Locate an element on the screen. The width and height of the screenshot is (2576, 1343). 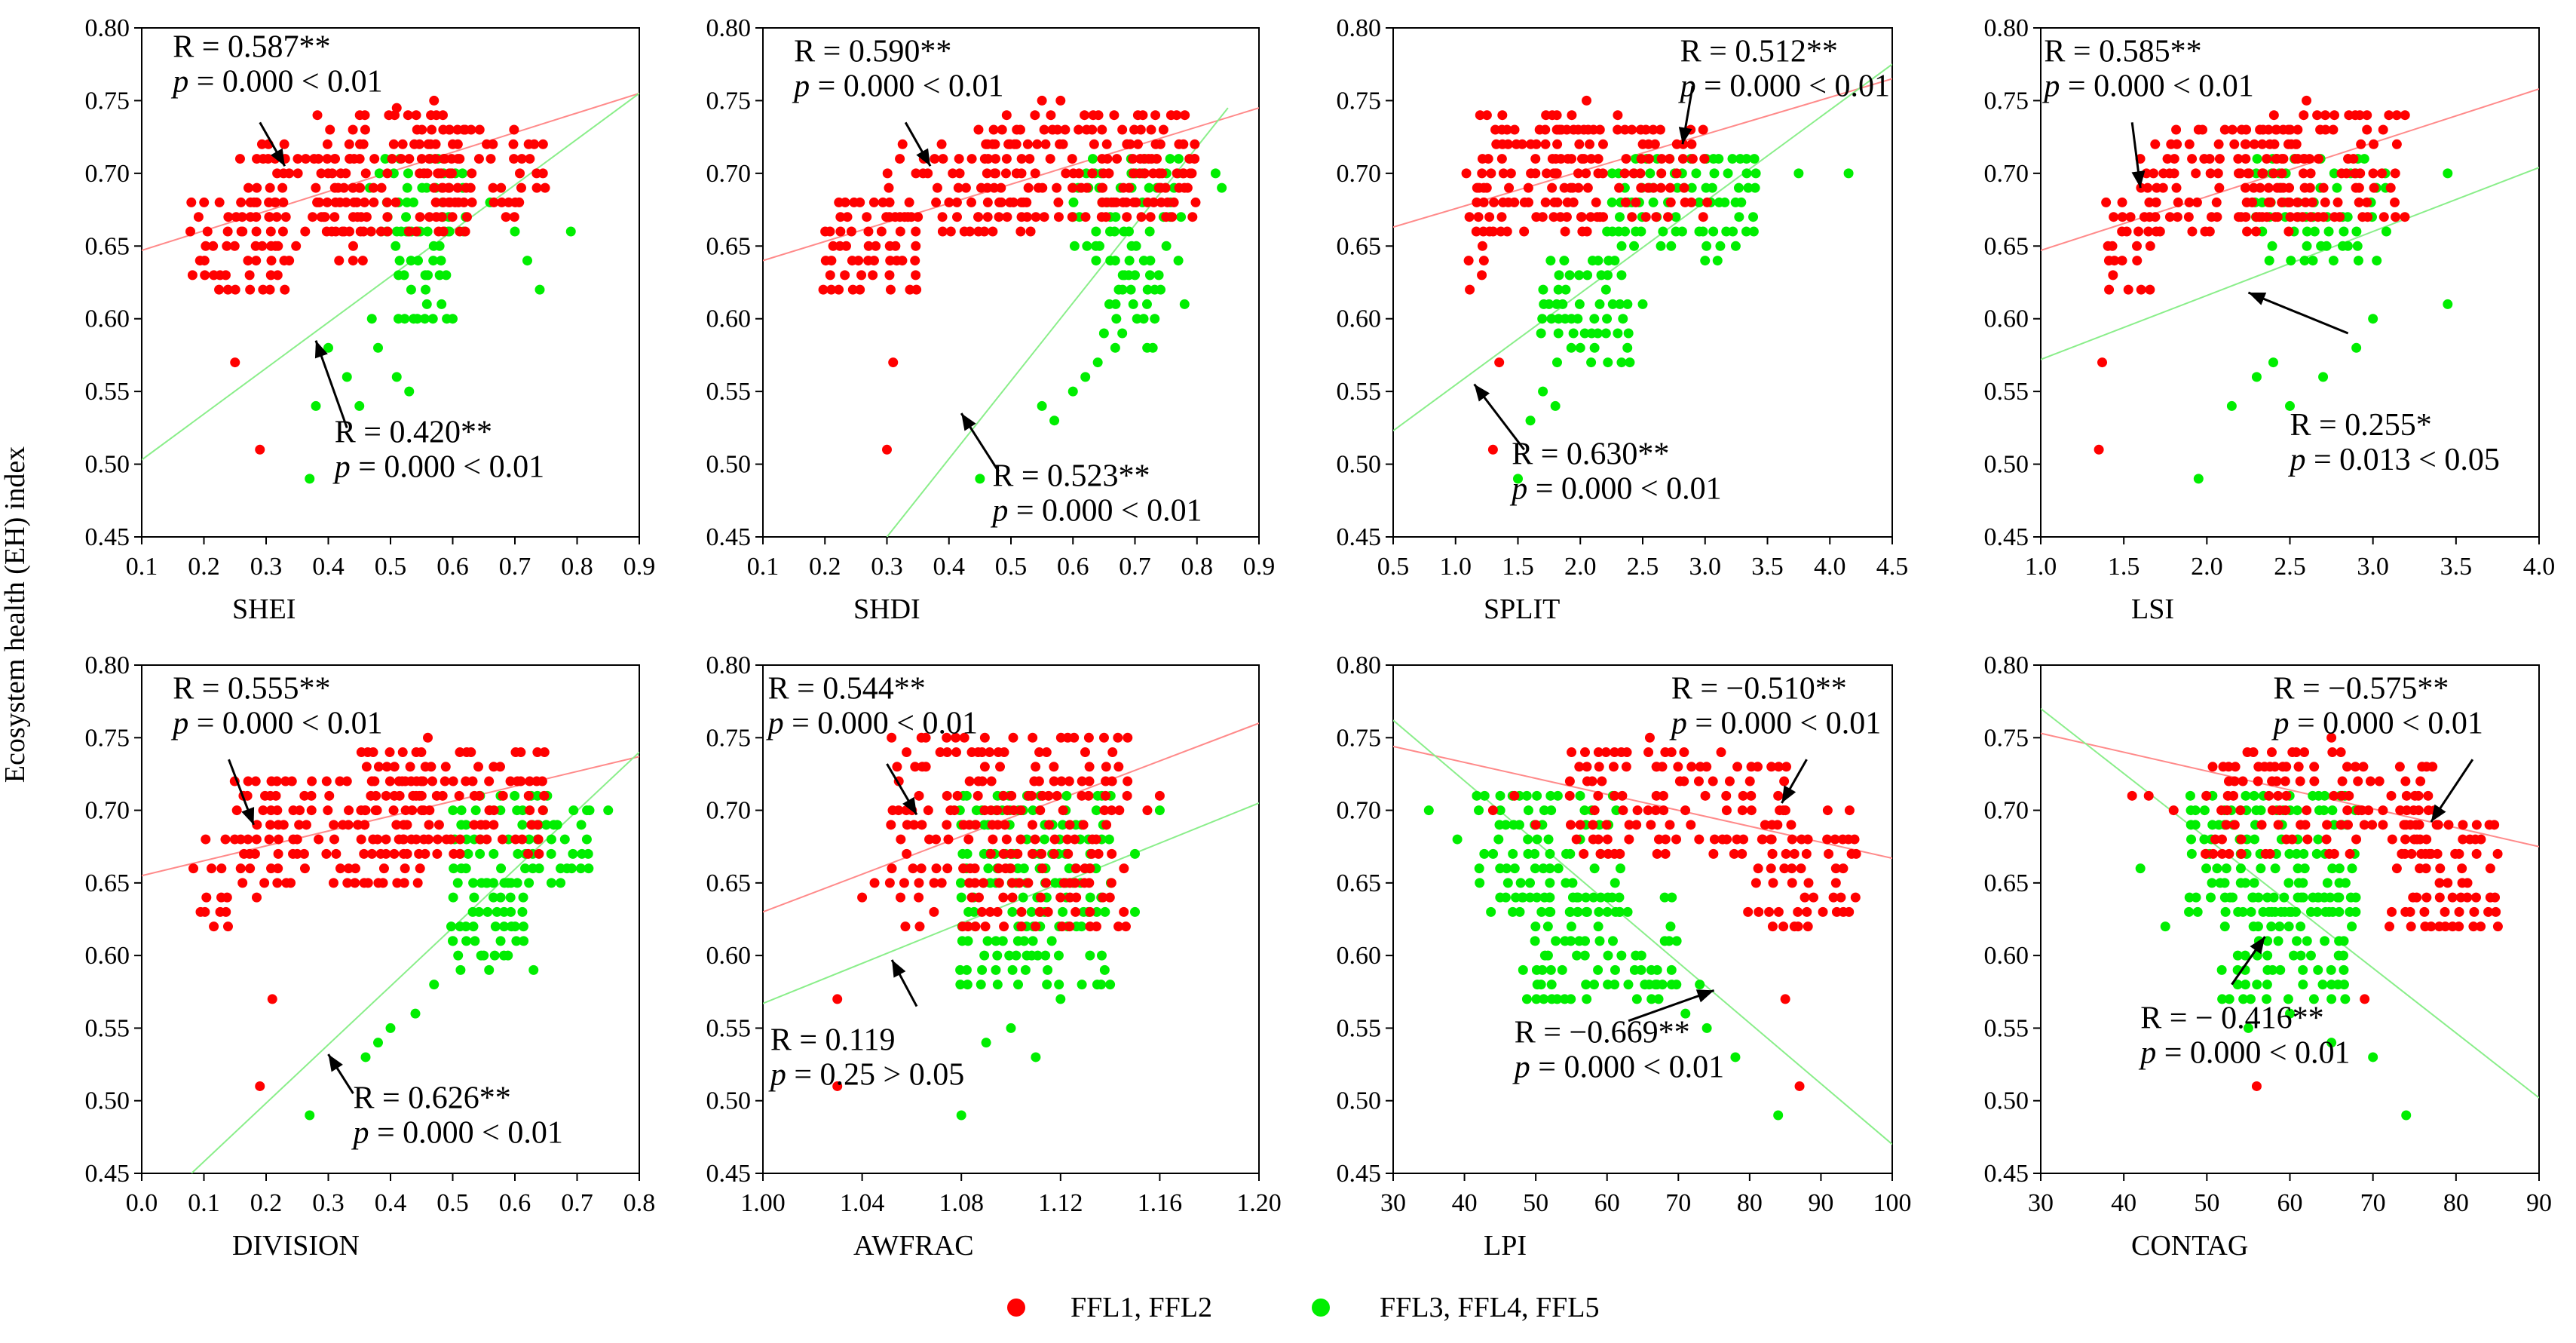
x-tick-label: 0.4 is located at coordinates (949, 567).